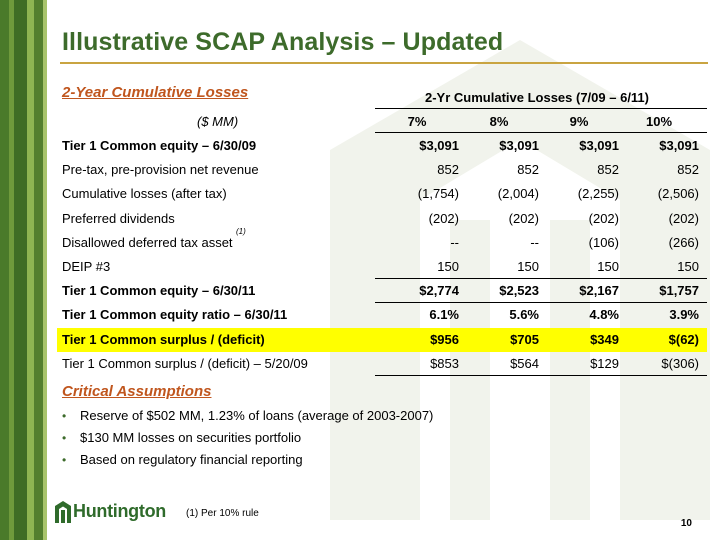 This screenshot has width=720, height=540. Describe the element at coordinates (679, 291) in the screenshot. I see `table-cell: $1,757` at that location.